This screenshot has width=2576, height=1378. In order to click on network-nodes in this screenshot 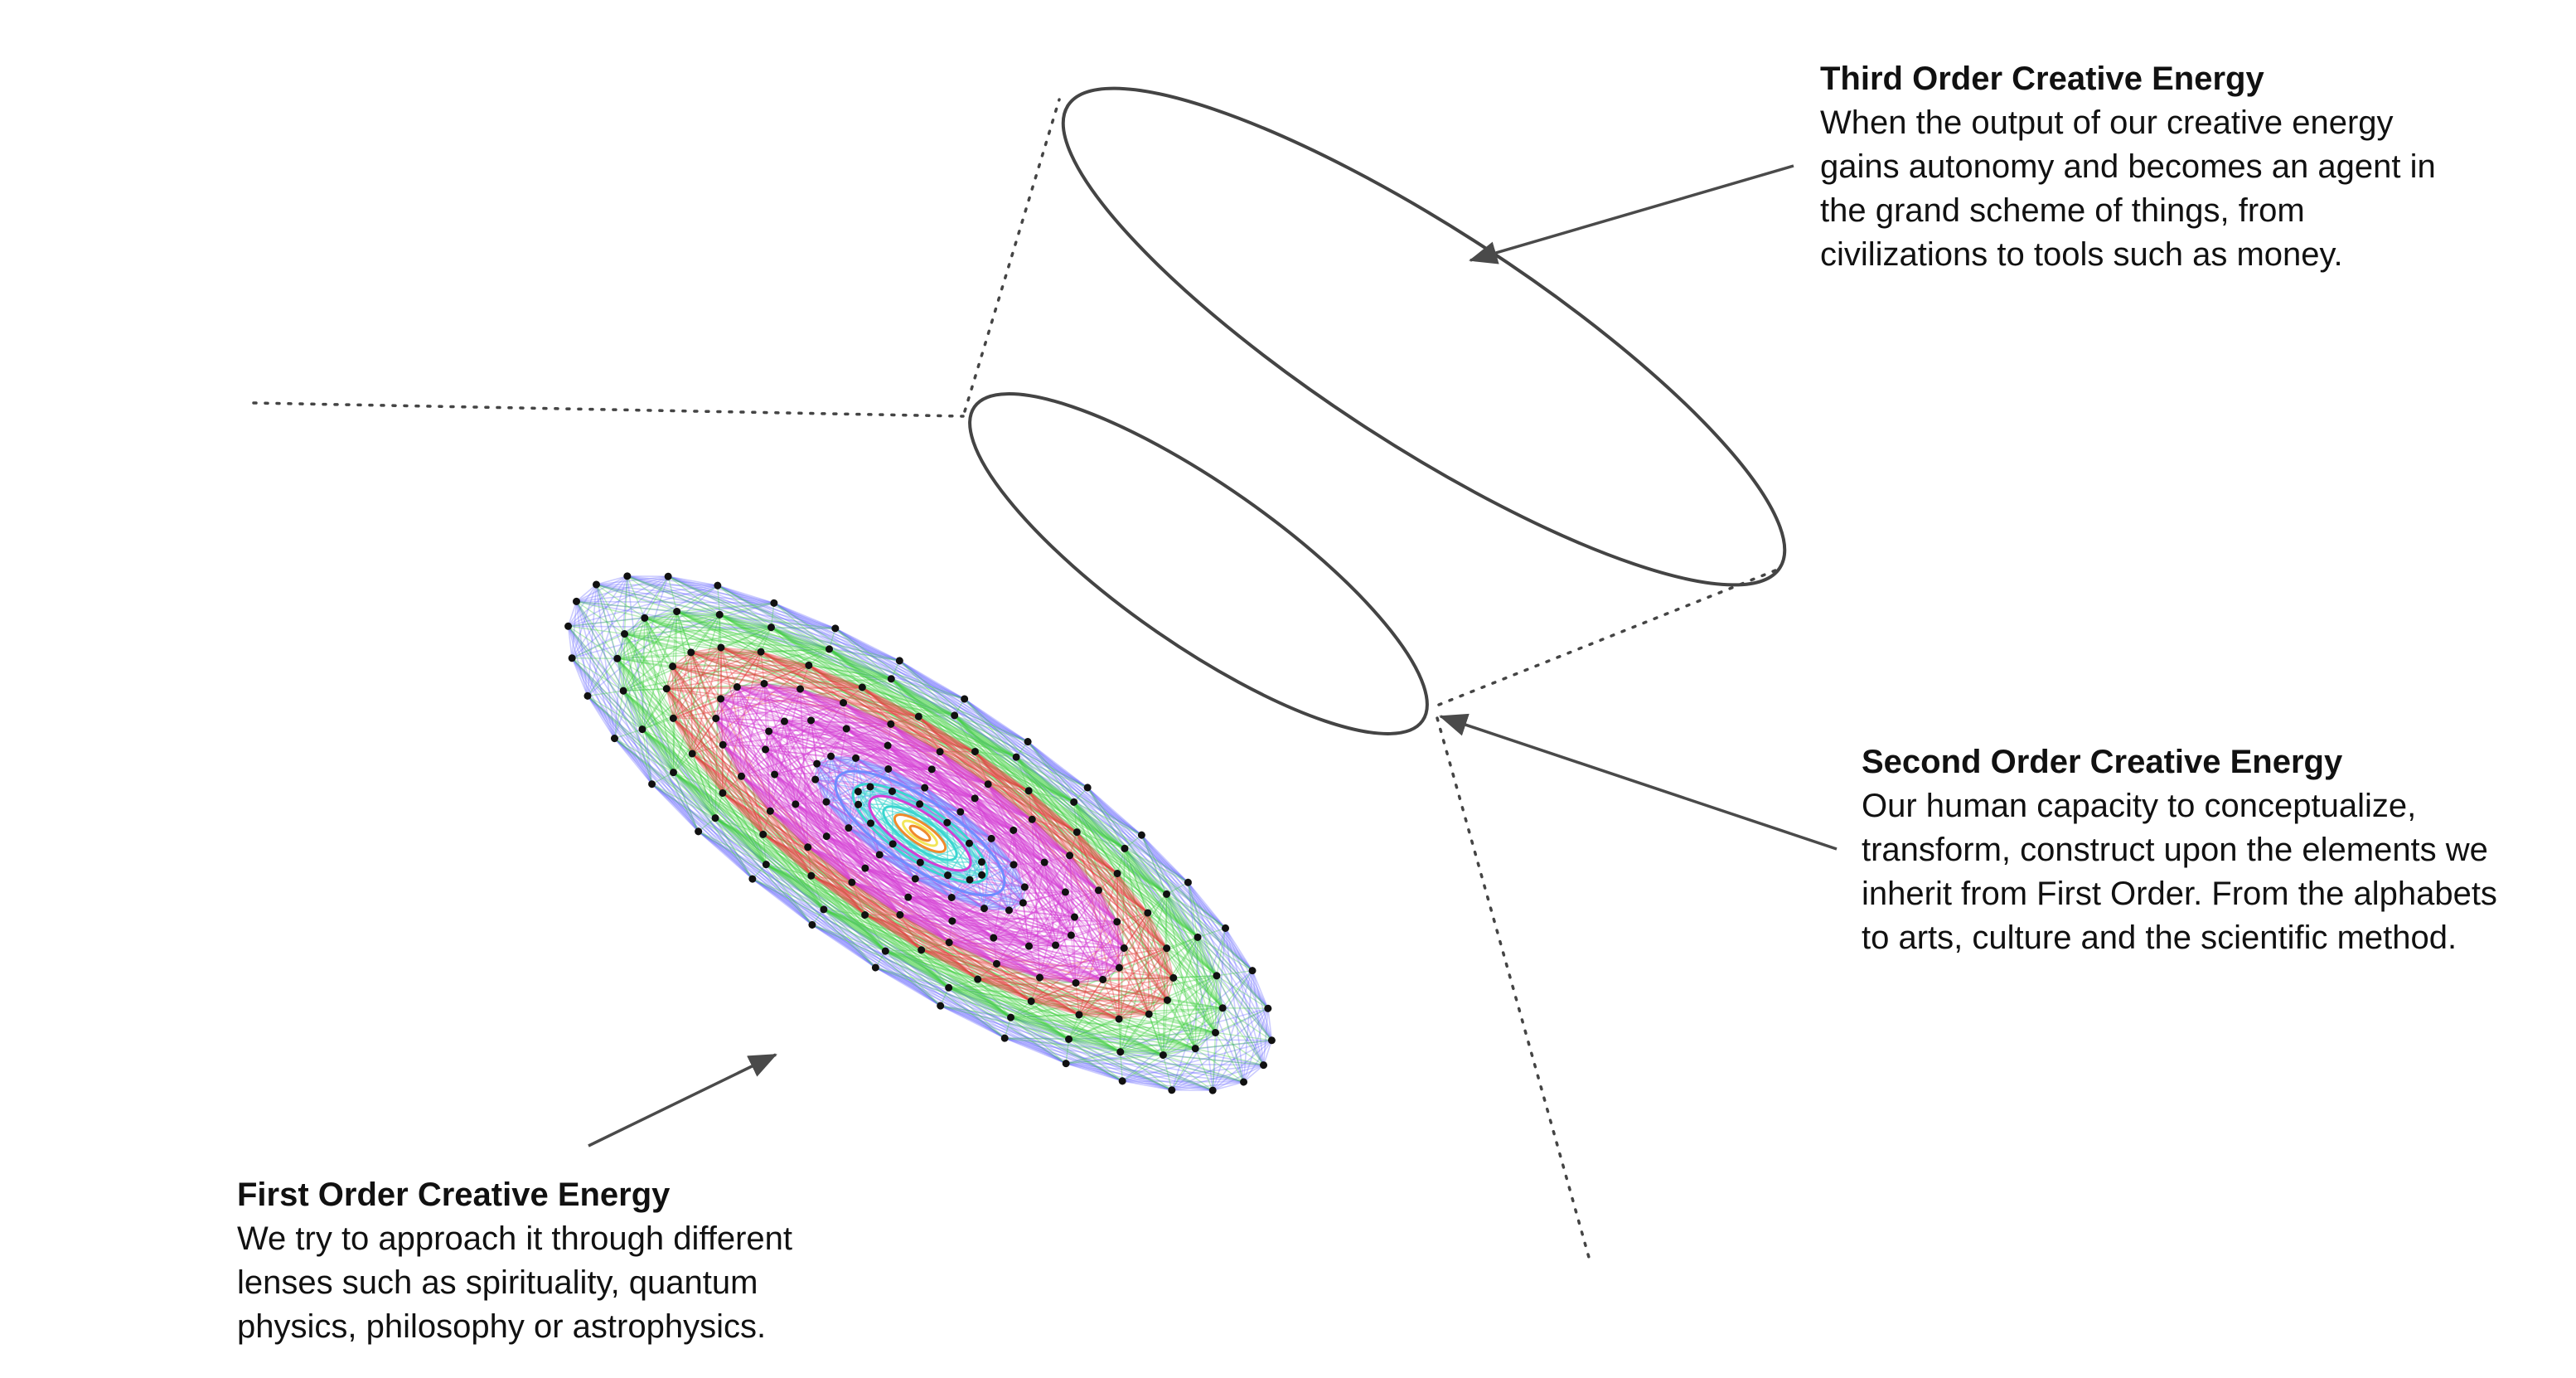, I will do `click(920, 833)`.